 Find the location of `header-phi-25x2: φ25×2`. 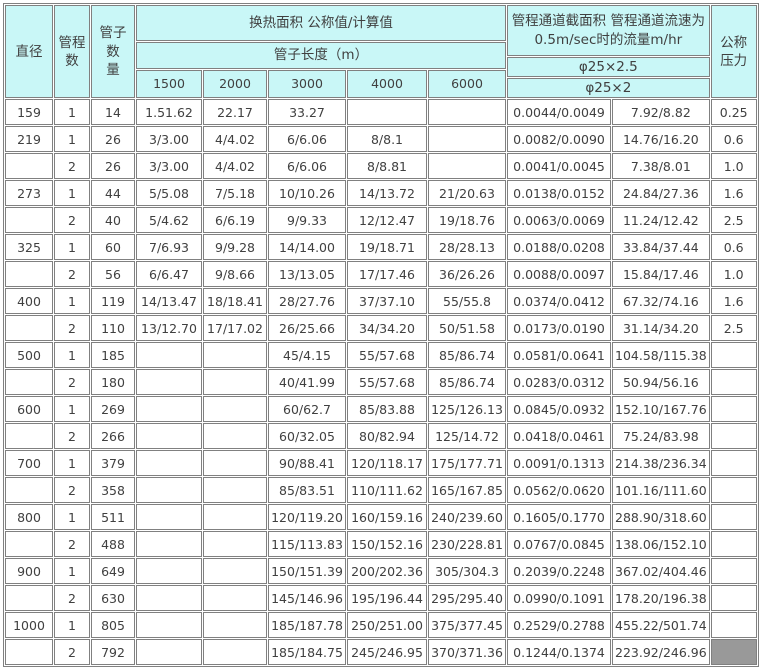

header-phi-25x2: φ25×2 is located at coordinates (608, 88).